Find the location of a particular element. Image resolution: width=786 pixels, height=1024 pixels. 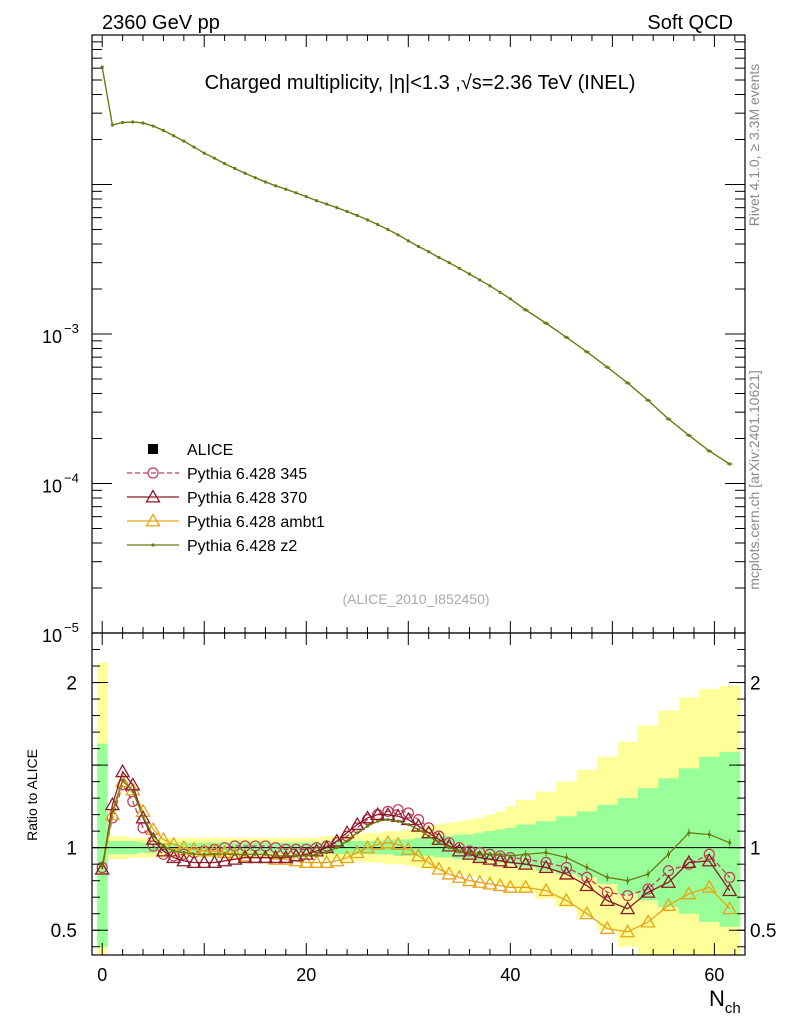

legend-label: ALICE is located at coordinates (210, 450).